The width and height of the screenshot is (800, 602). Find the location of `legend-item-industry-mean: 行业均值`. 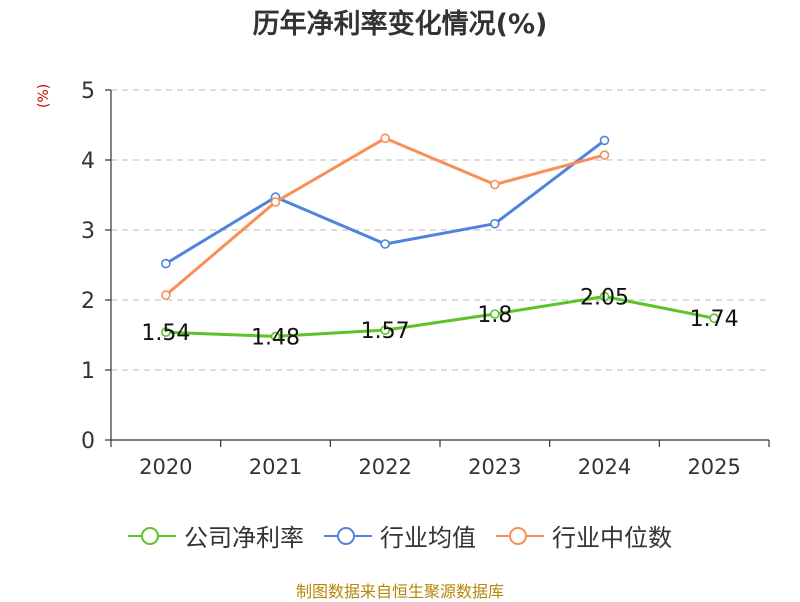

legend-item-industry-mean: 行业均值 is located at coordinates (400, 535).